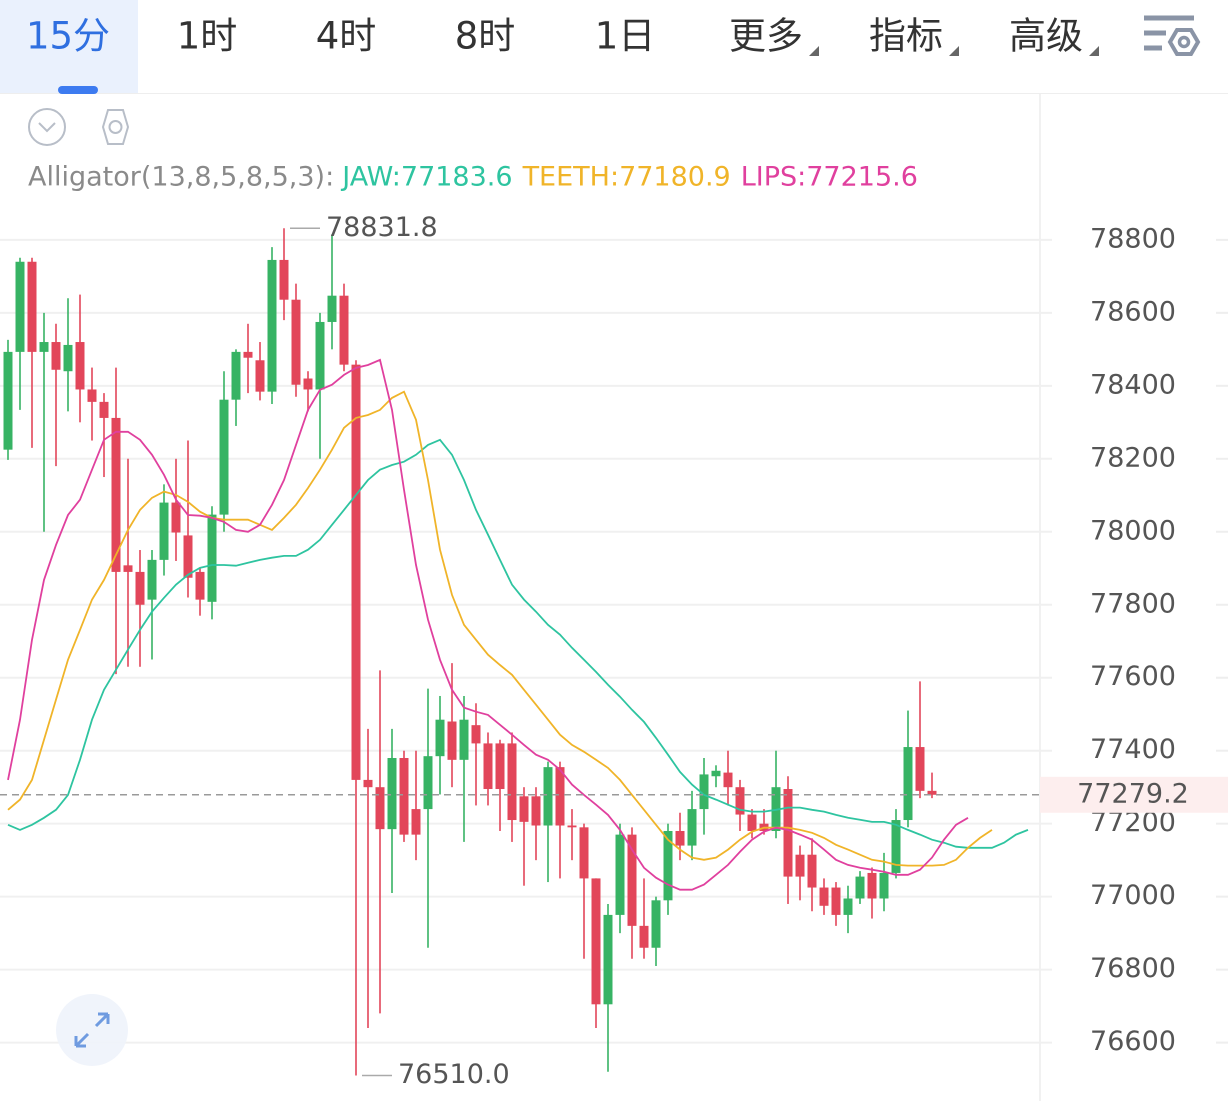  Describe the element at coordinates (766, 36) in the screenshot. I see `tab-label: 更多` at that location.